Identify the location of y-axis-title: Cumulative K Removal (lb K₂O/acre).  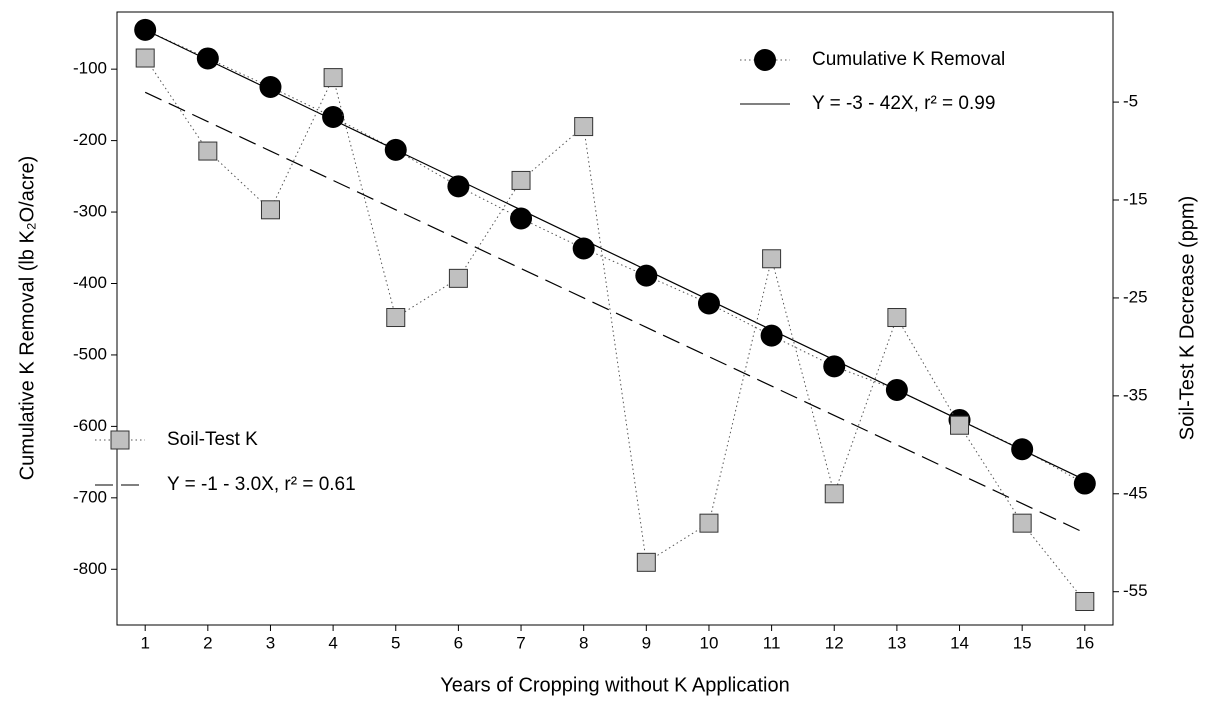
(27, 318).